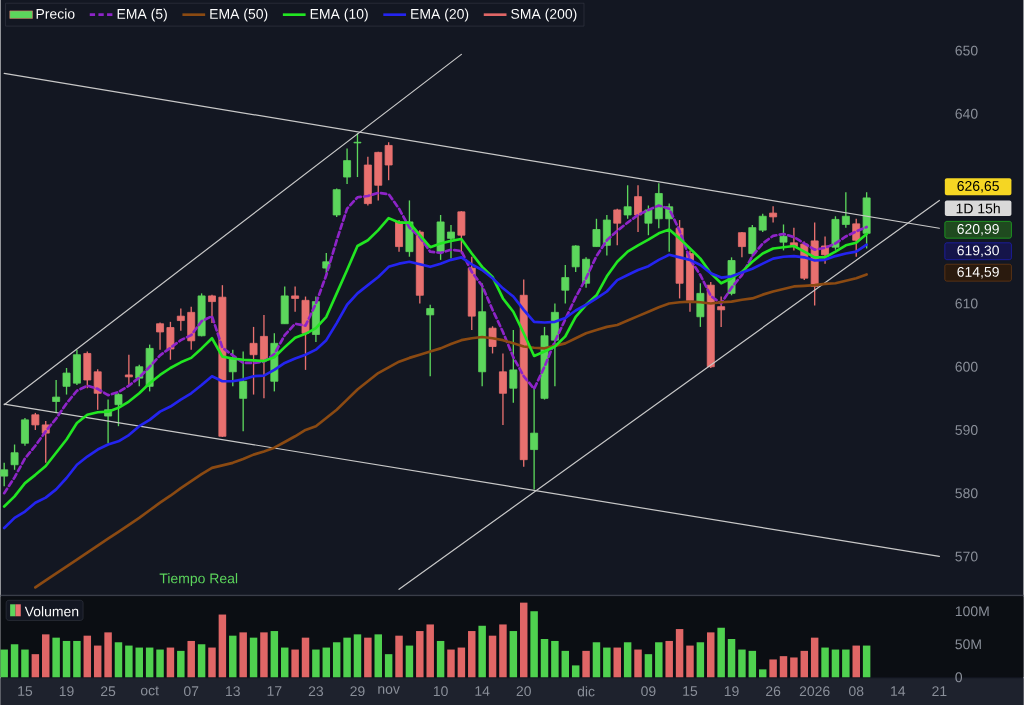 This screenshot has width=1024, height=705. What do you see at coordinates (978, 186) in the screenshot?
I see `text: 626,65` at bounding box center [978, 186].